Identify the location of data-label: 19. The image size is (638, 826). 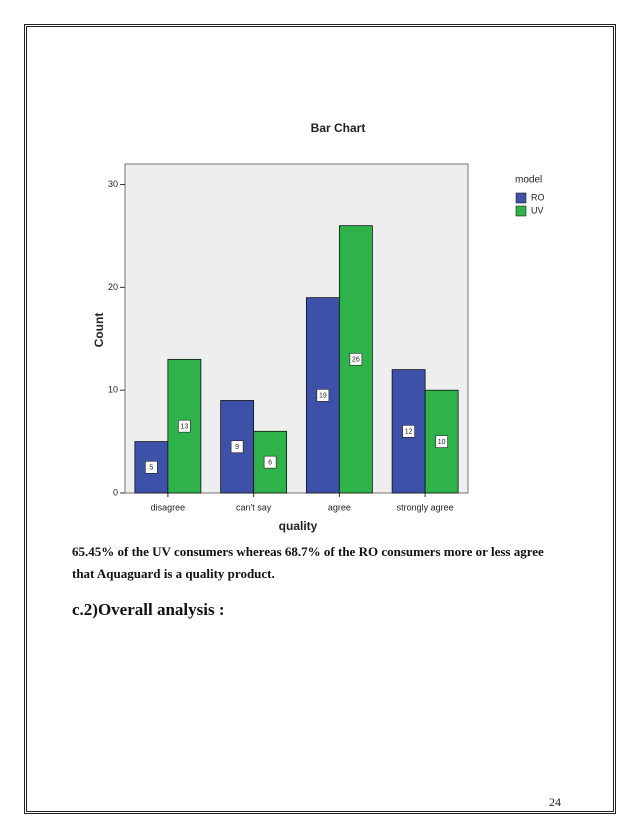
(323, 396).